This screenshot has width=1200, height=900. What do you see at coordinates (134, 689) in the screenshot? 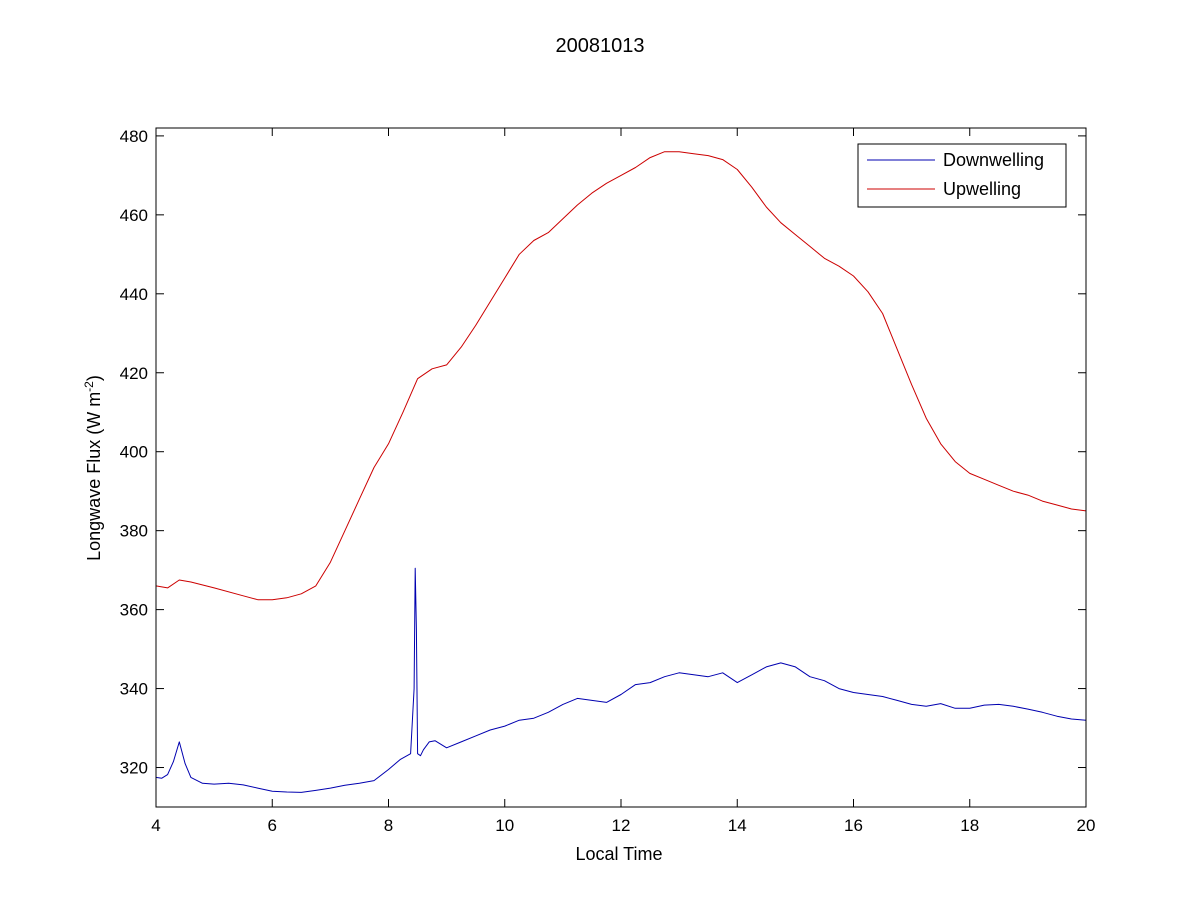
I see `y-tick-label: 340` at bounding box center [134, 689].